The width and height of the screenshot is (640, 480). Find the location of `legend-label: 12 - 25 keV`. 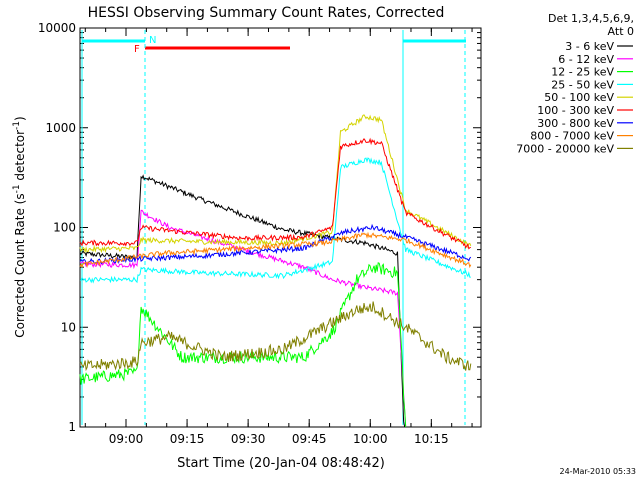

legend-label: 12 - 25 keV is located at coordinates (582, 72).